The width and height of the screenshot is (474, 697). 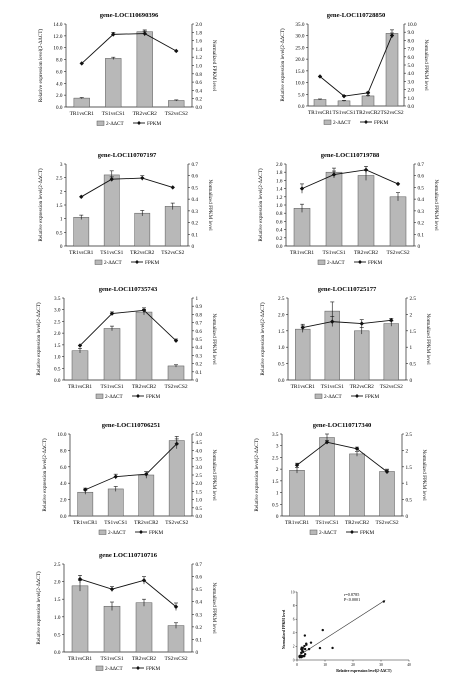 I want to click on left-tick-label: 10.0, so click(x=61, y=435).